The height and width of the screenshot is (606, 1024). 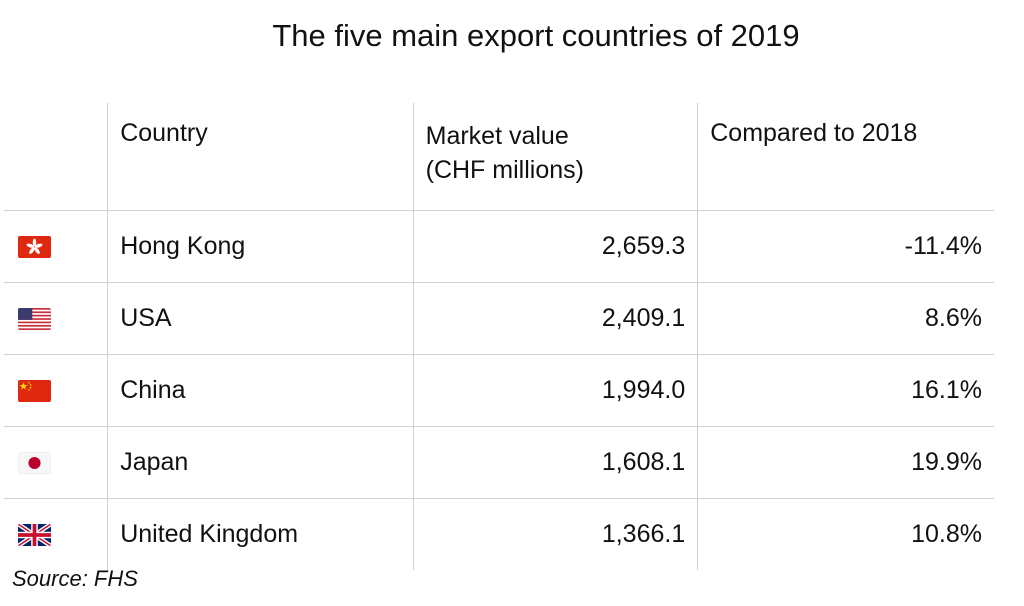 What do you see at coordinates (260, 534) in the screenshot?
I see `country-cell: United Kingdom` at bounding box center [260, 534].